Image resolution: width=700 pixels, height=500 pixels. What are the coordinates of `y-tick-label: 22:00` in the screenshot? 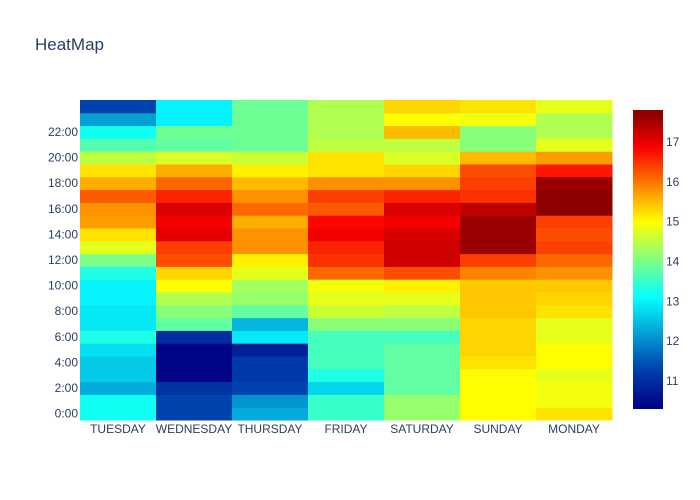 It's located at (63, 132).